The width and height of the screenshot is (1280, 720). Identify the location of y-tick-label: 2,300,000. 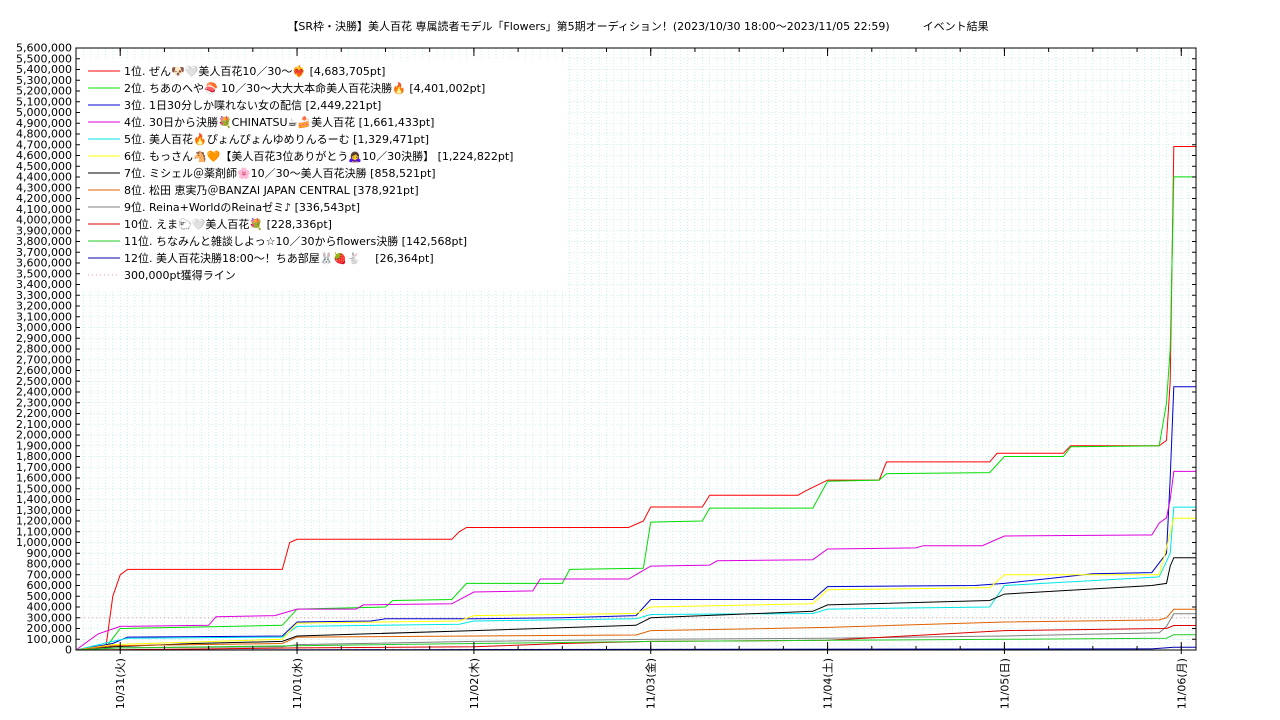
(44, 402).